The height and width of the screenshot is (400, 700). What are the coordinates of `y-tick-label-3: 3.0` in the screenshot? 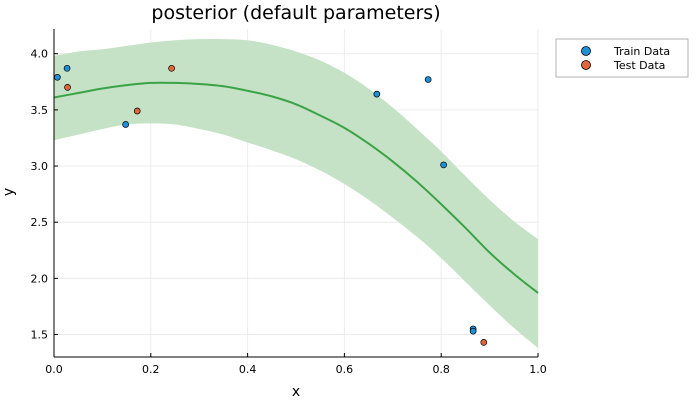 It's located at (40, 166).